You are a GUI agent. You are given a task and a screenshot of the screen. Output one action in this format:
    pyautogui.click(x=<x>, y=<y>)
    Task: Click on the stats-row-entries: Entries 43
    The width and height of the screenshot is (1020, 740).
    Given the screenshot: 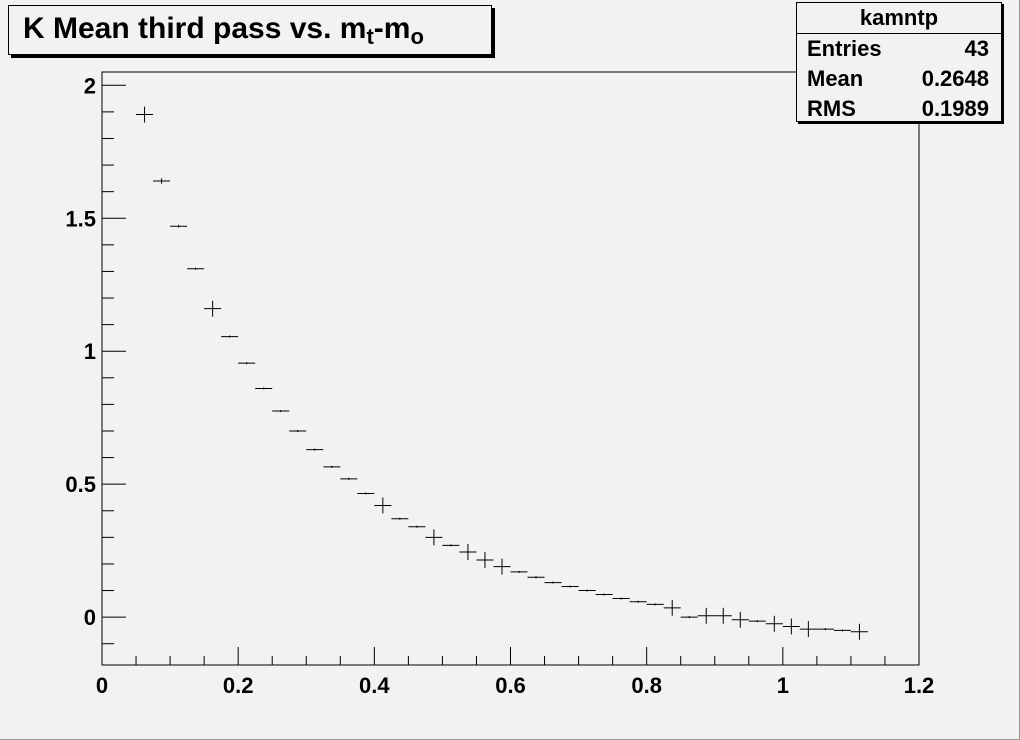 What is the action you would take?
    pyautogui.click(x=899, y=49)
    